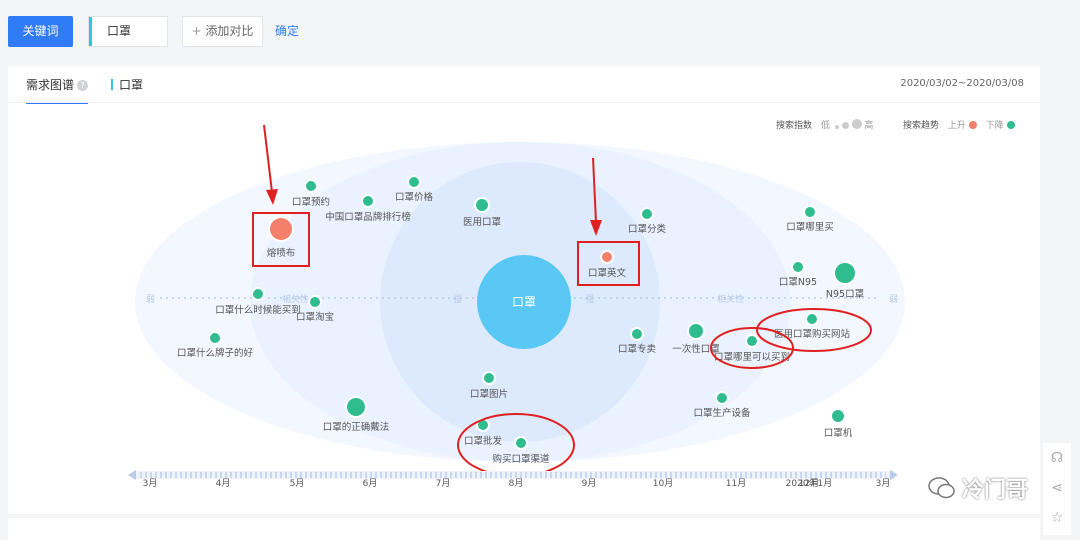 The width and height of the screenshot is (1080, 540). What do you see at coordinates (856, 124) in the screenshot?
I see `large-dot-icon` at bounding box center [856, 124].